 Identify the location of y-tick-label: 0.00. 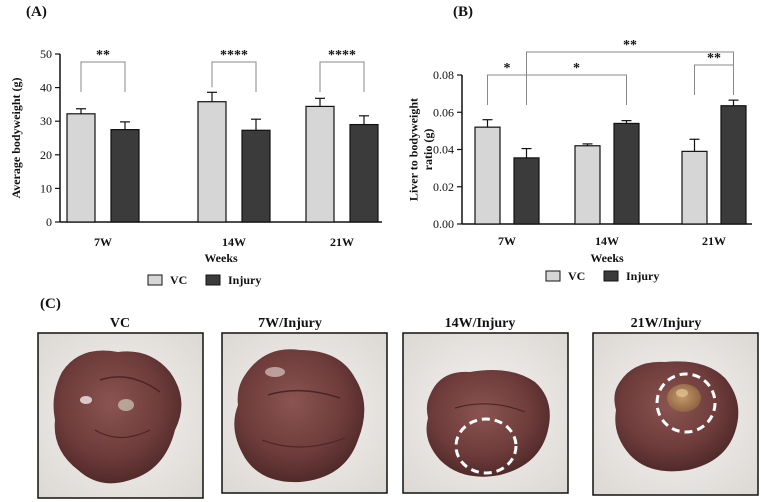
(443, 224).